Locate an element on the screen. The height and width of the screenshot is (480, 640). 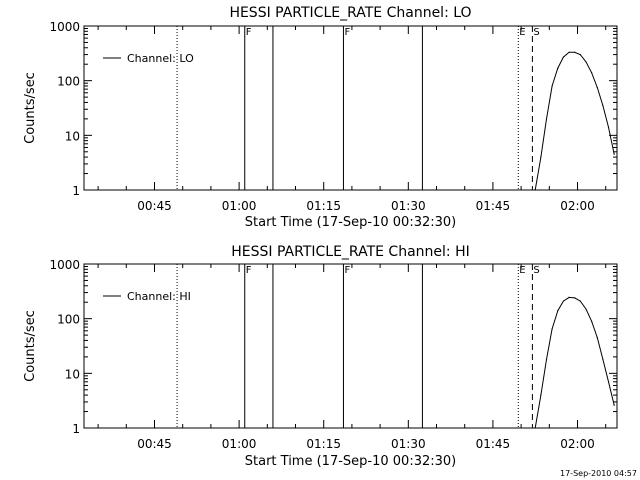
chart-title: HESSI PARTICLE_RATE Channel: HI is located at coordinates (350, 252).